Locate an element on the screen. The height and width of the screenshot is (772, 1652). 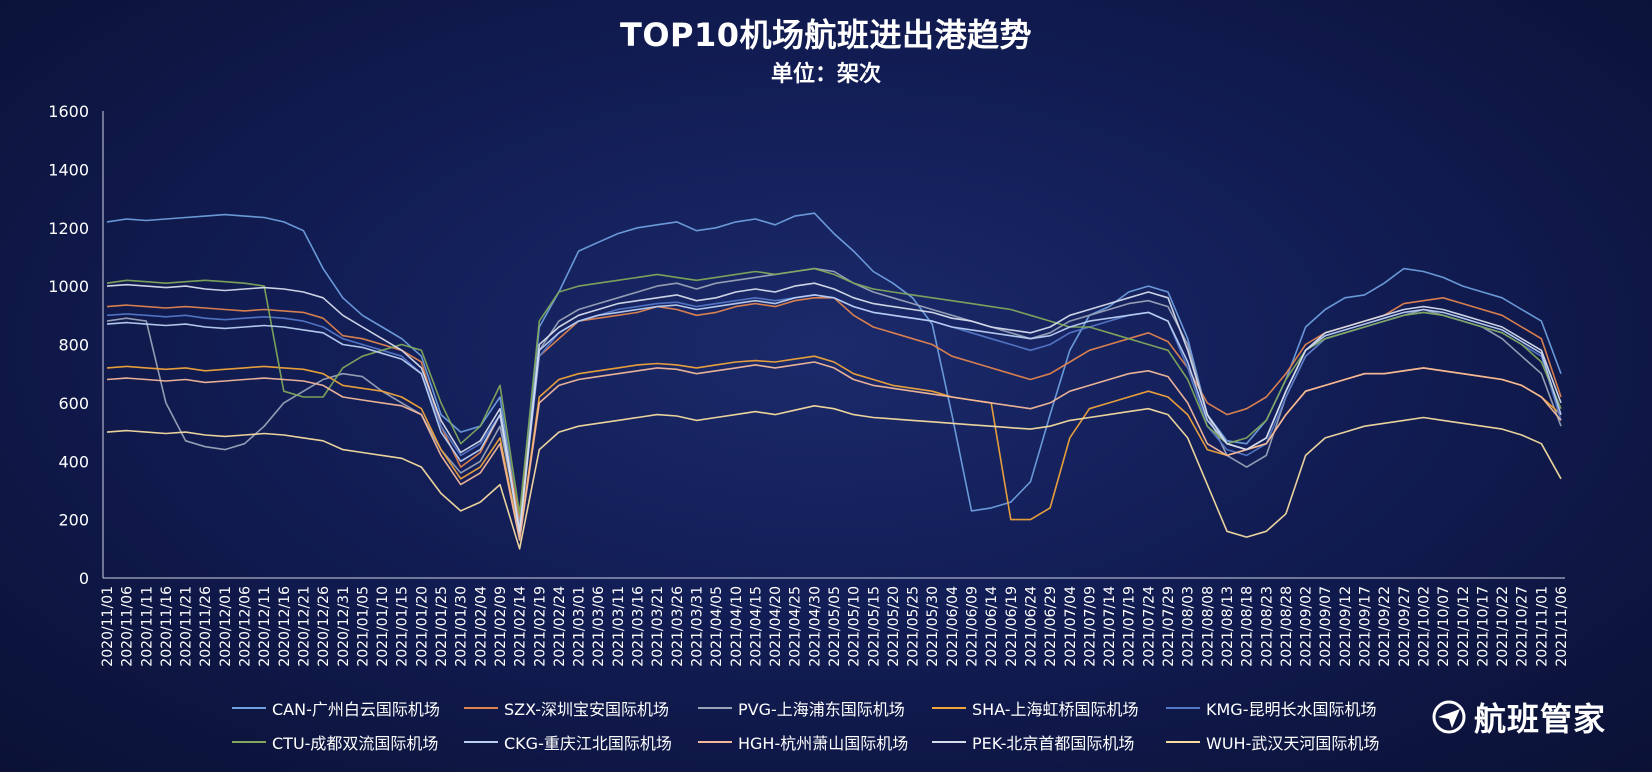
chart-subtitle: 单位：架次 is located at coordinates (825, 74).